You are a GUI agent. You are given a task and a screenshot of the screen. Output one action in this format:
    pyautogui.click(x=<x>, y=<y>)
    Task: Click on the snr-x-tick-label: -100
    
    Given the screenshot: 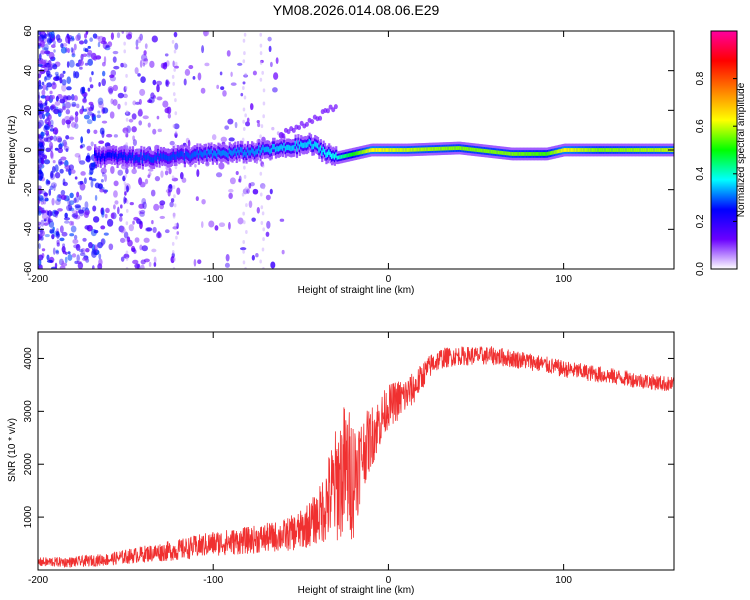 What is the action you would take?
    pyautogui.click(x=213, y=580)
    